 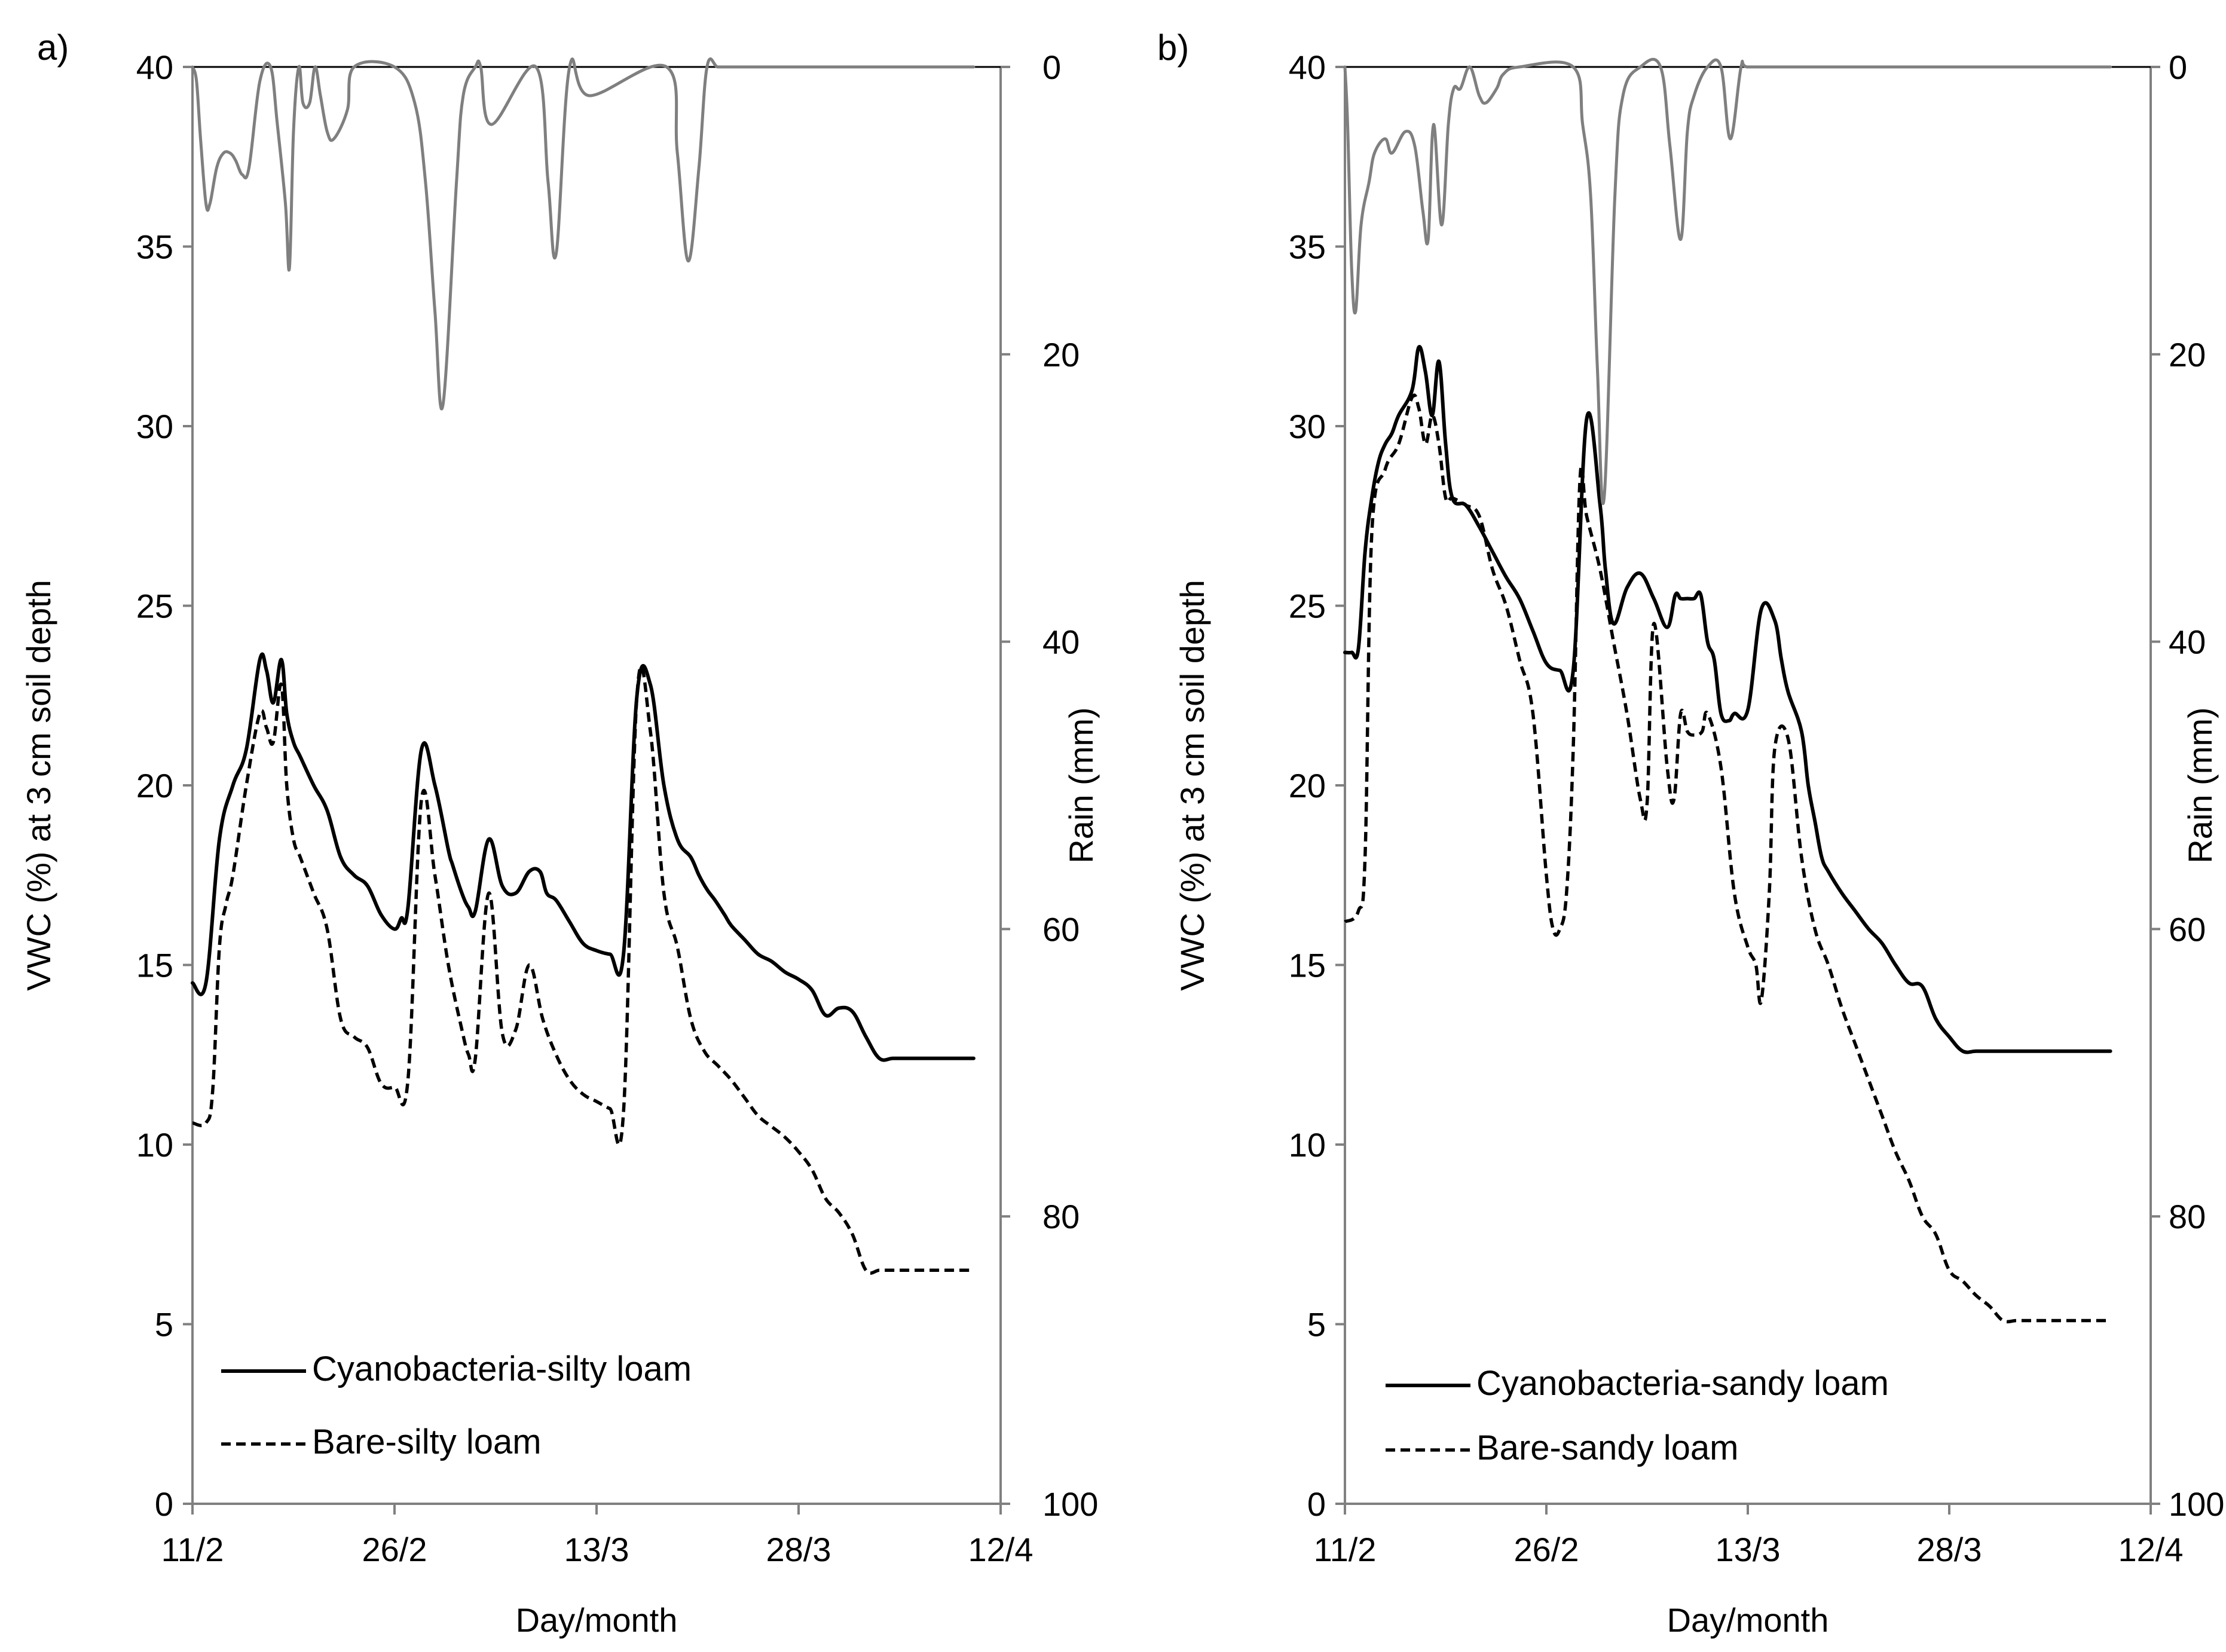 What do you see at coordinates (1173, 47) in the screenshot?
I see `panel-label: b)` at bounding box center [1173, 47].